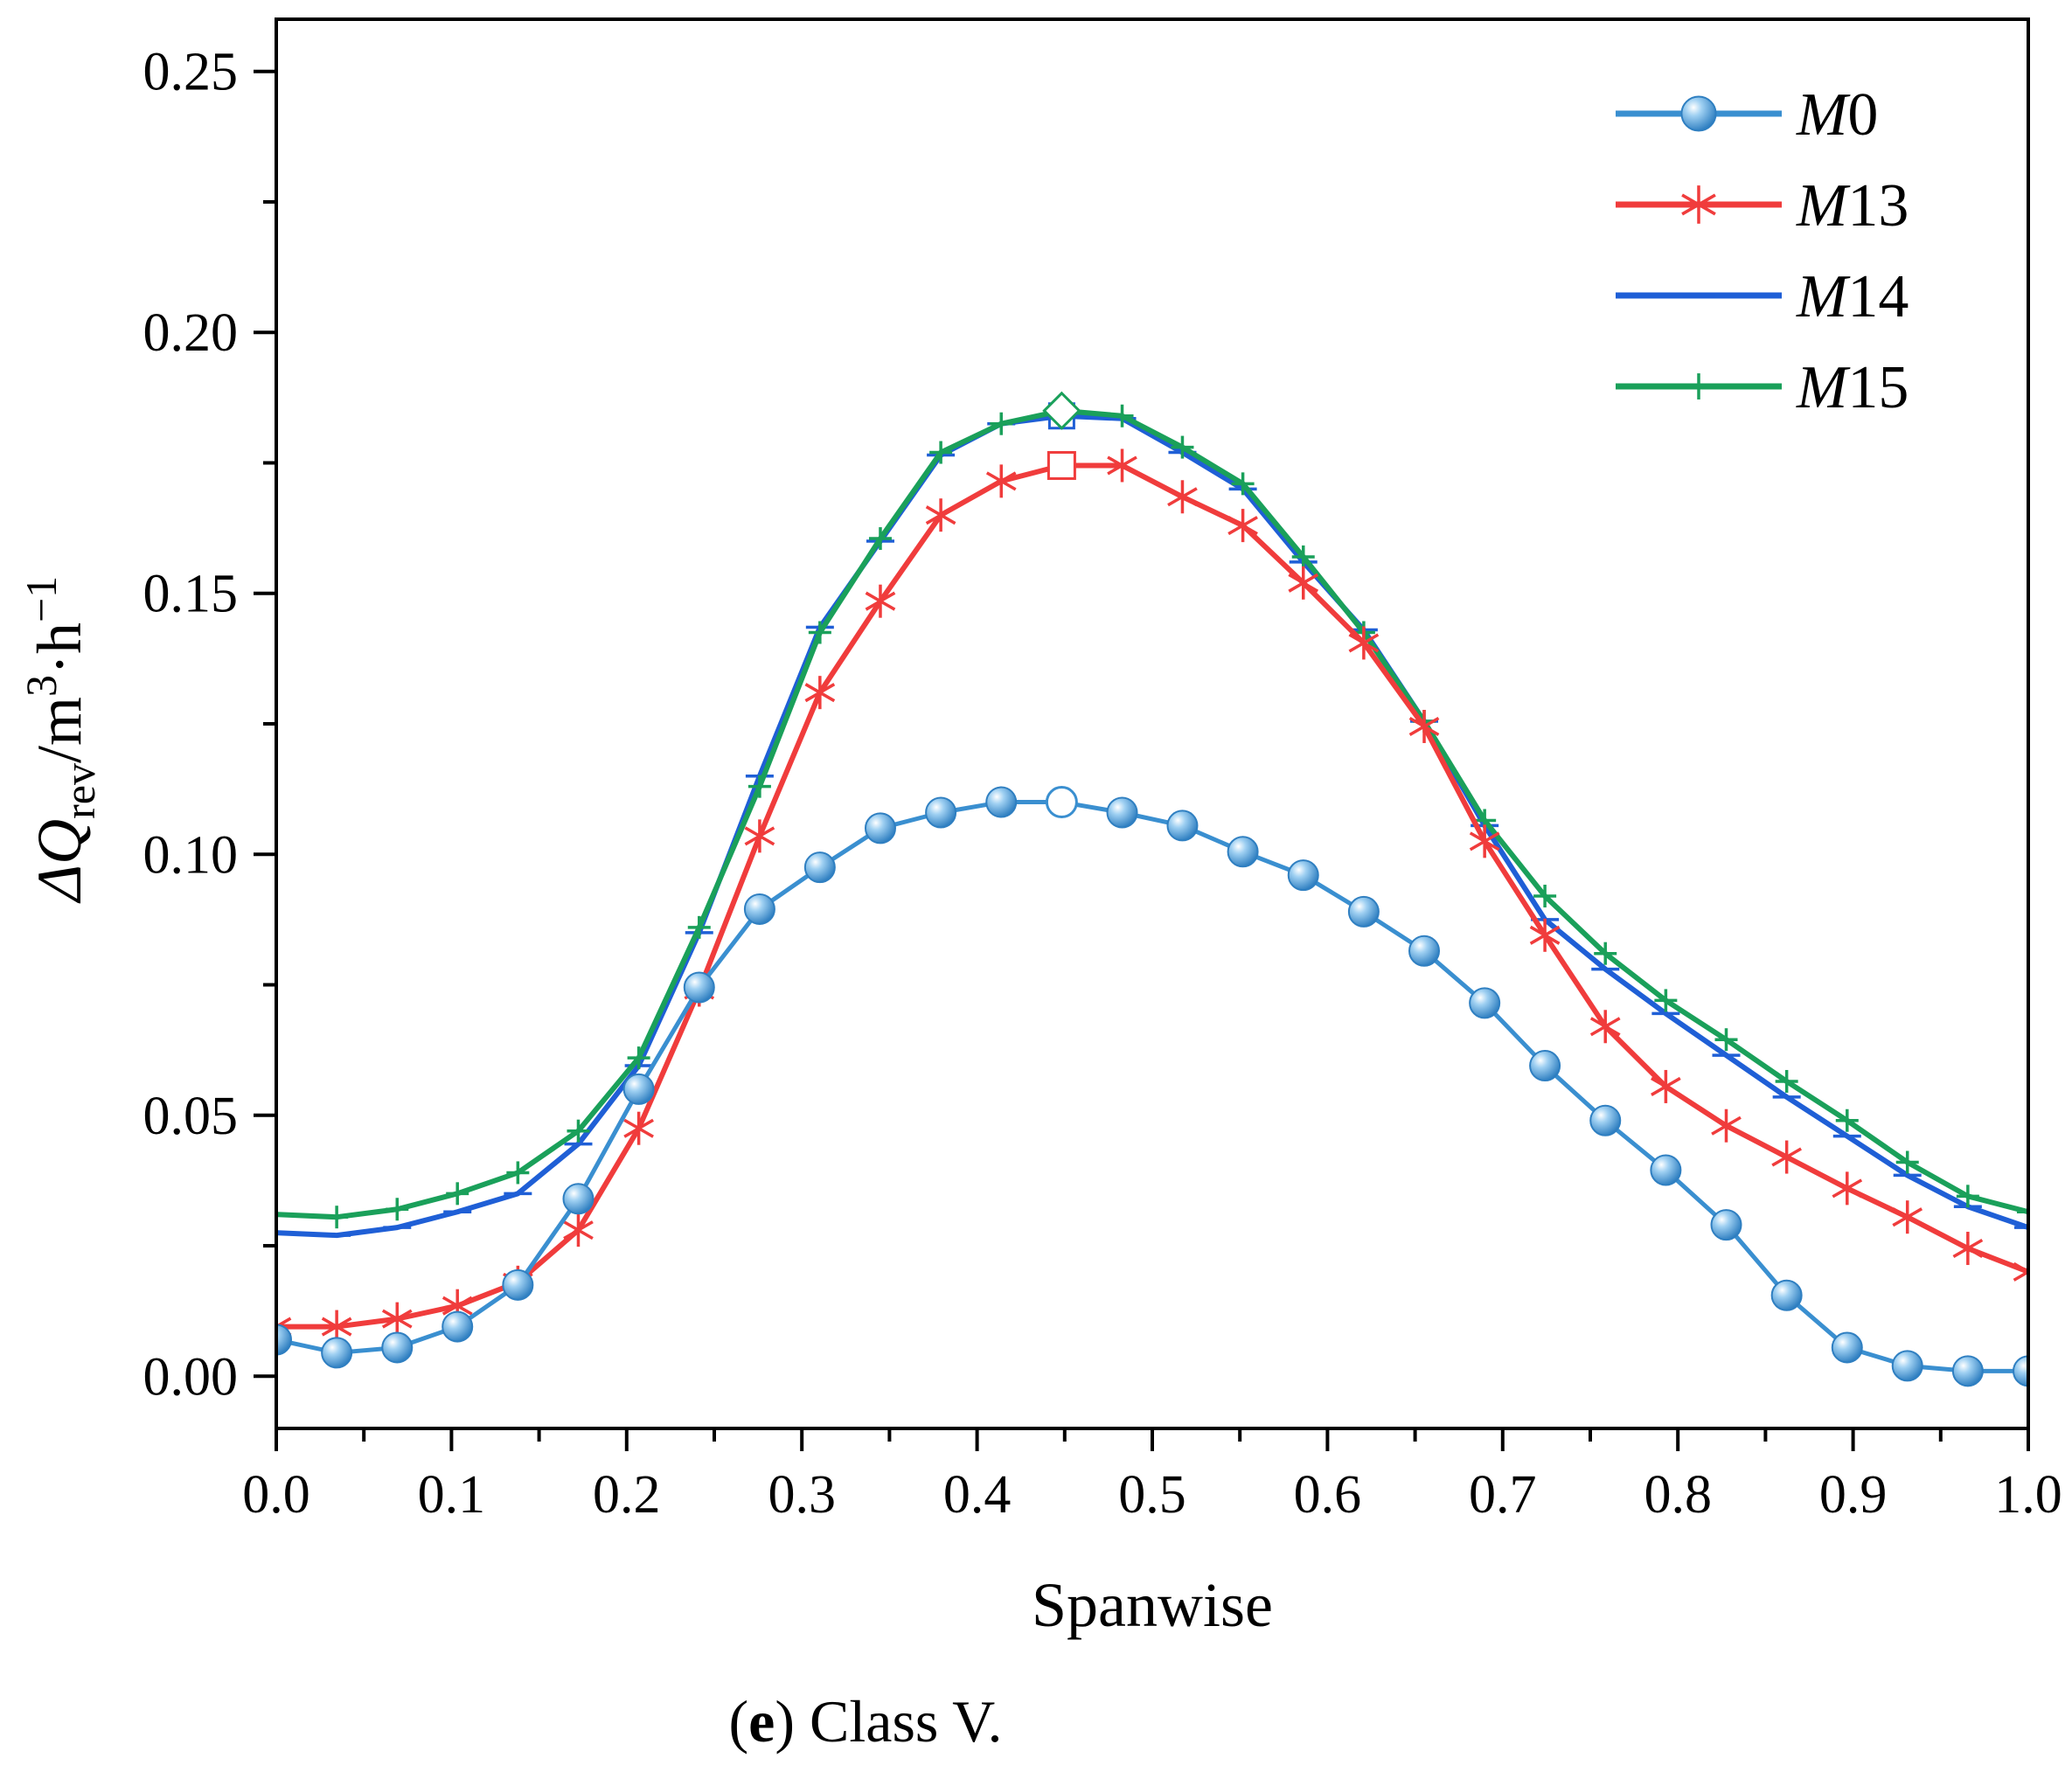 This screenshot has width=2072, height=1779. What do you see at coordinates (452, 1495) in the screenshot?
I see `x-tick-label: 0.1` at bounding box center [452, 1495].